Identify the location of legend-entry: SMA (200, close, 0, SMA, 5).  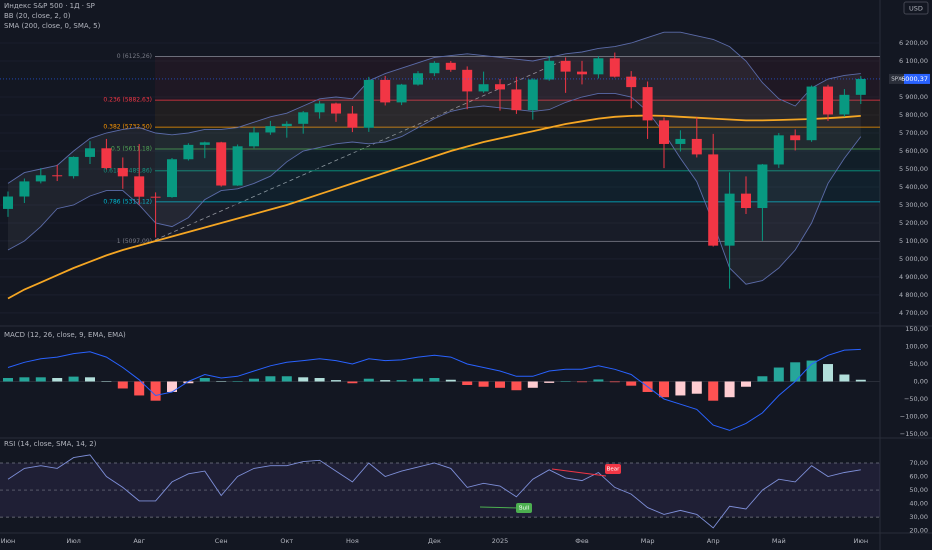
(52, 26).